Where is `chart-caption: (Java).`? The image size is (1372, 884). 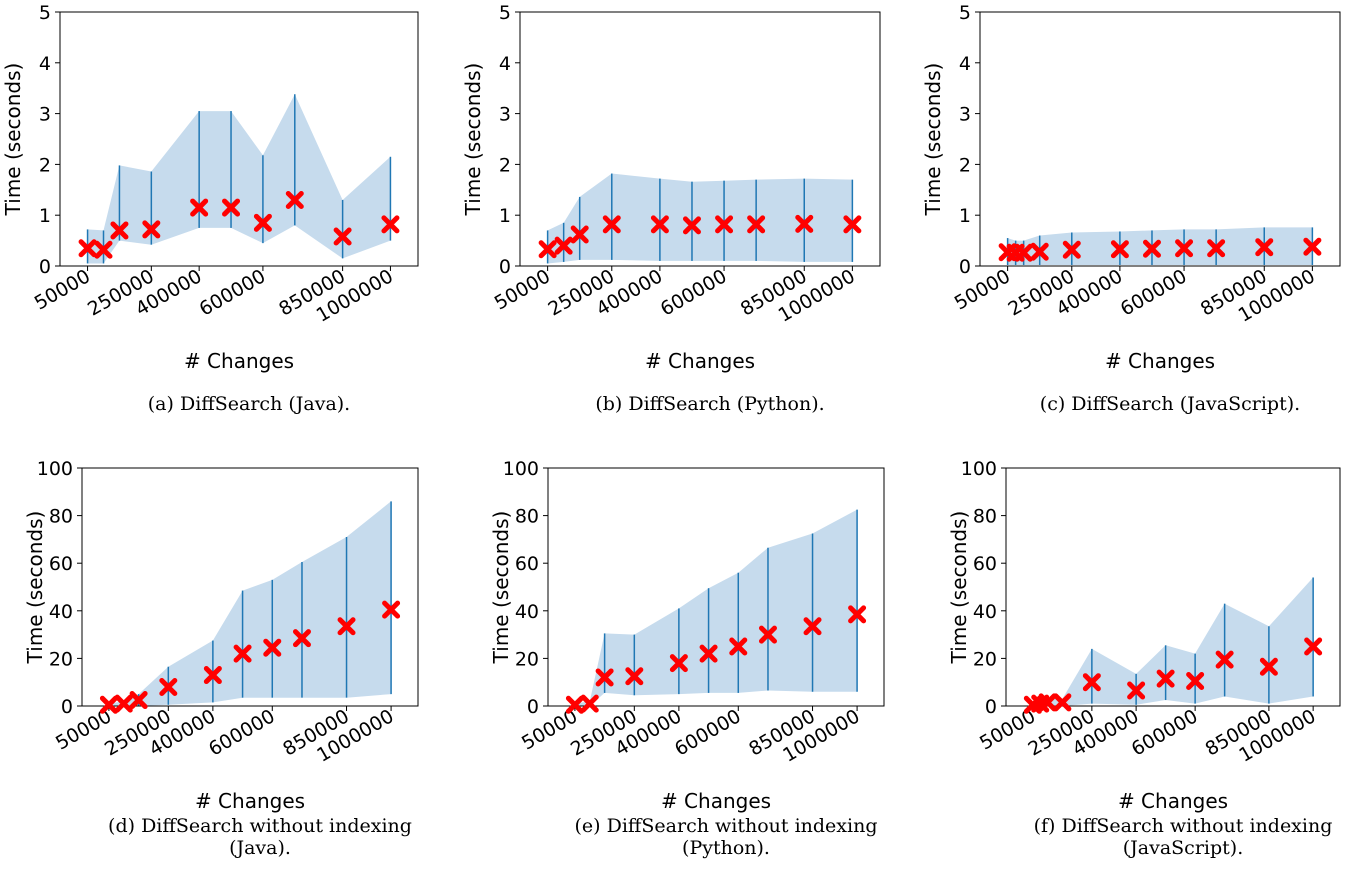
chart-caption: (Java). is located at coordinates (260, 848).